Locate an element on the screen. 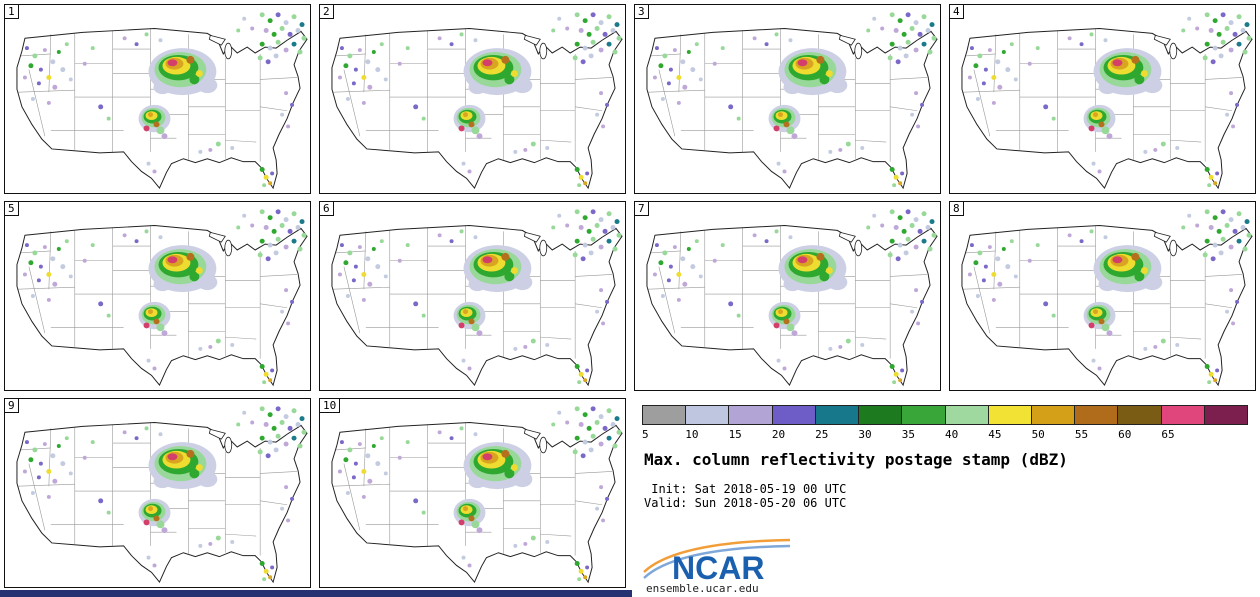 The width and height of the screenshot is (1260, 597). panel-number: 3 is located at coordinates (642, 12).